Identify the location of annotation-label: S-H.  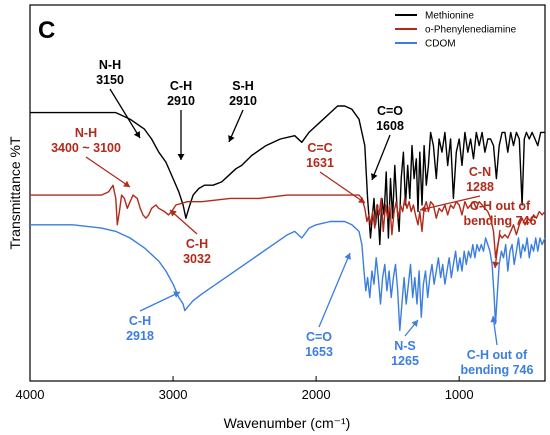
(243, 86).